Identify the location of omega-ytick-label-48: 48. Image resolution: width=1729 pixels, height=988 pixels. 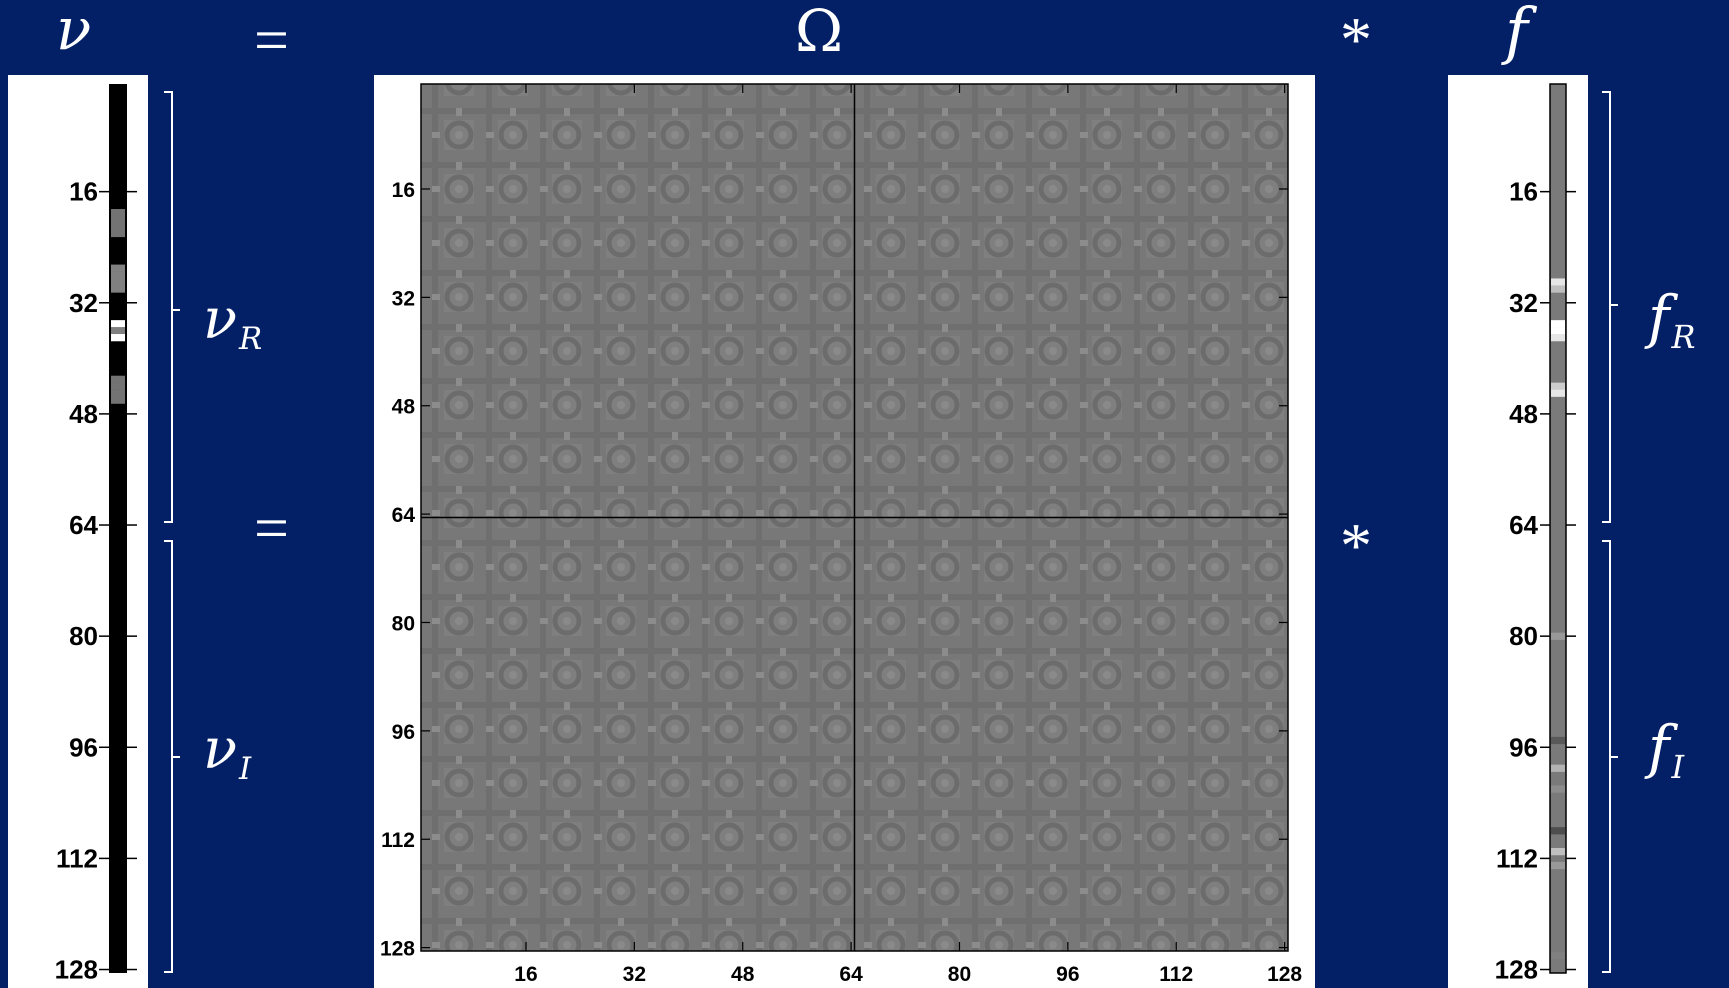
(404, 407).